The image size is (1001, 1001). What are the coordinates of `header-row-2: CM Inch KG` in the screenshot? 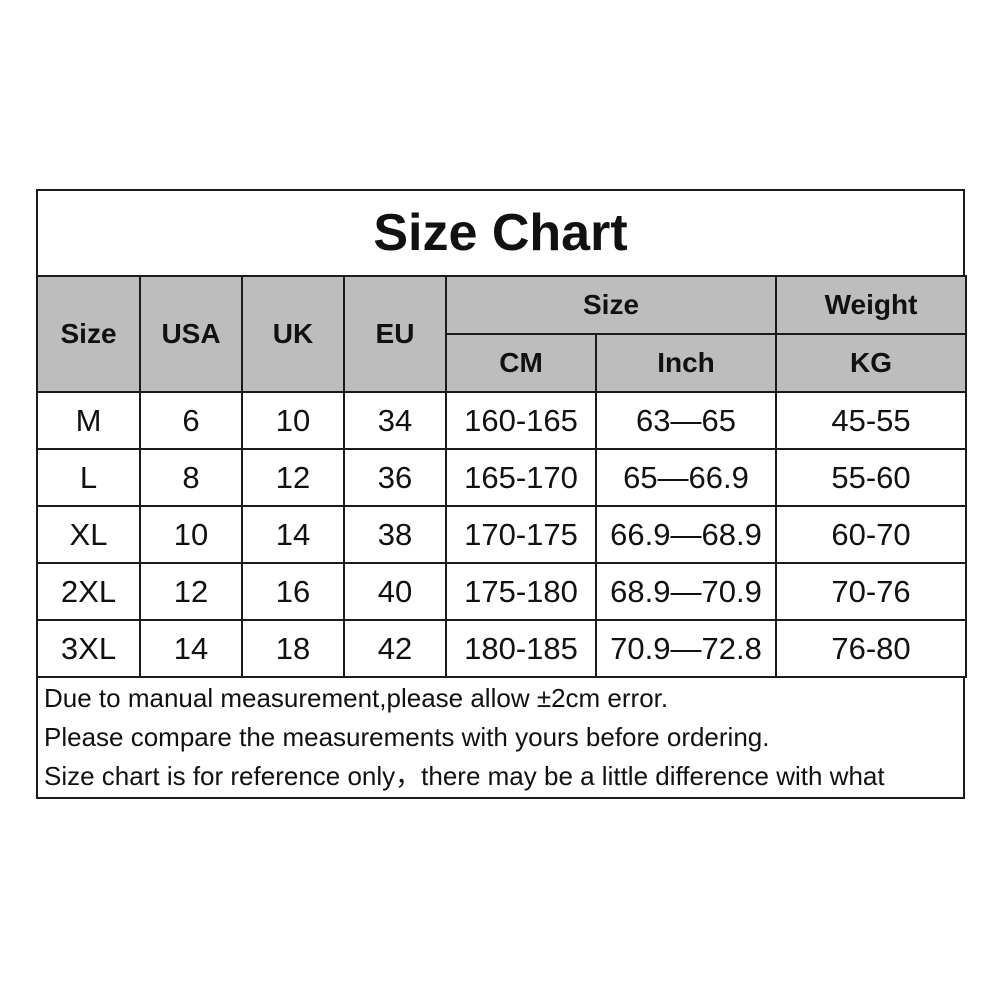 It's located at (502, 363).